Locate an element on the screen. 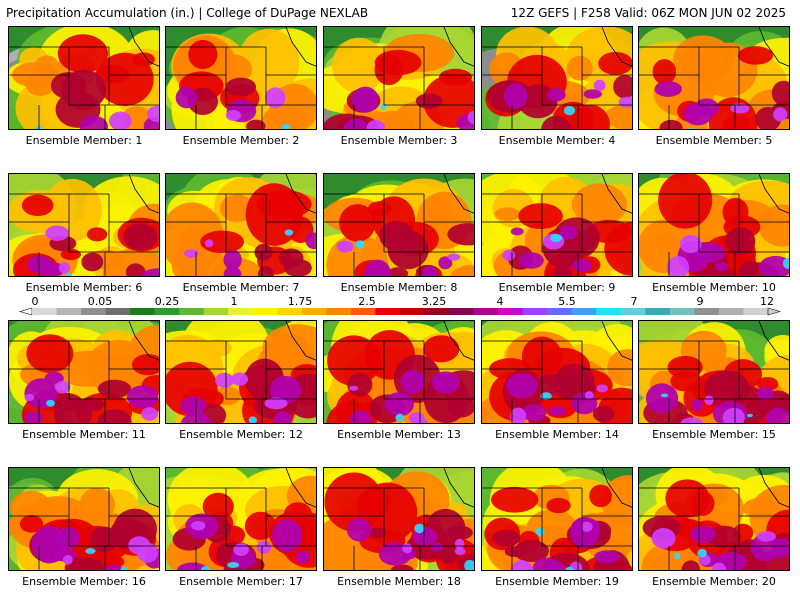 The height and width of the screenshot is (600, 800). ensemble-member-label: Ensemble Member: 19 is located at coordinates (557, 581).